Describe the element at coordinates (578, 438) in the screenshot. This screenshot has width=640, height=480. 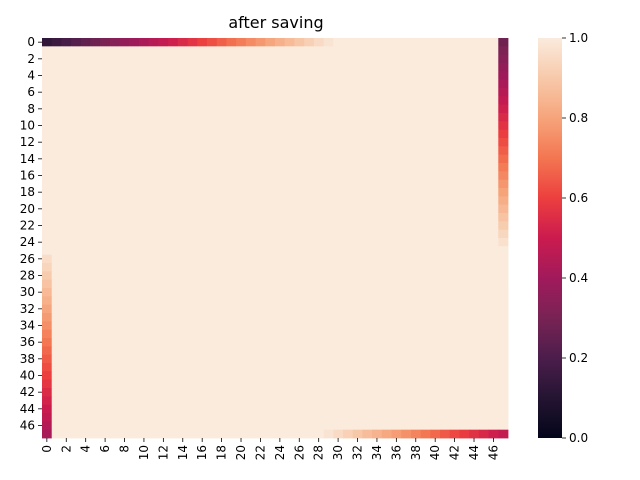
I see `colorbar-tick-label: 0.0` at that location.